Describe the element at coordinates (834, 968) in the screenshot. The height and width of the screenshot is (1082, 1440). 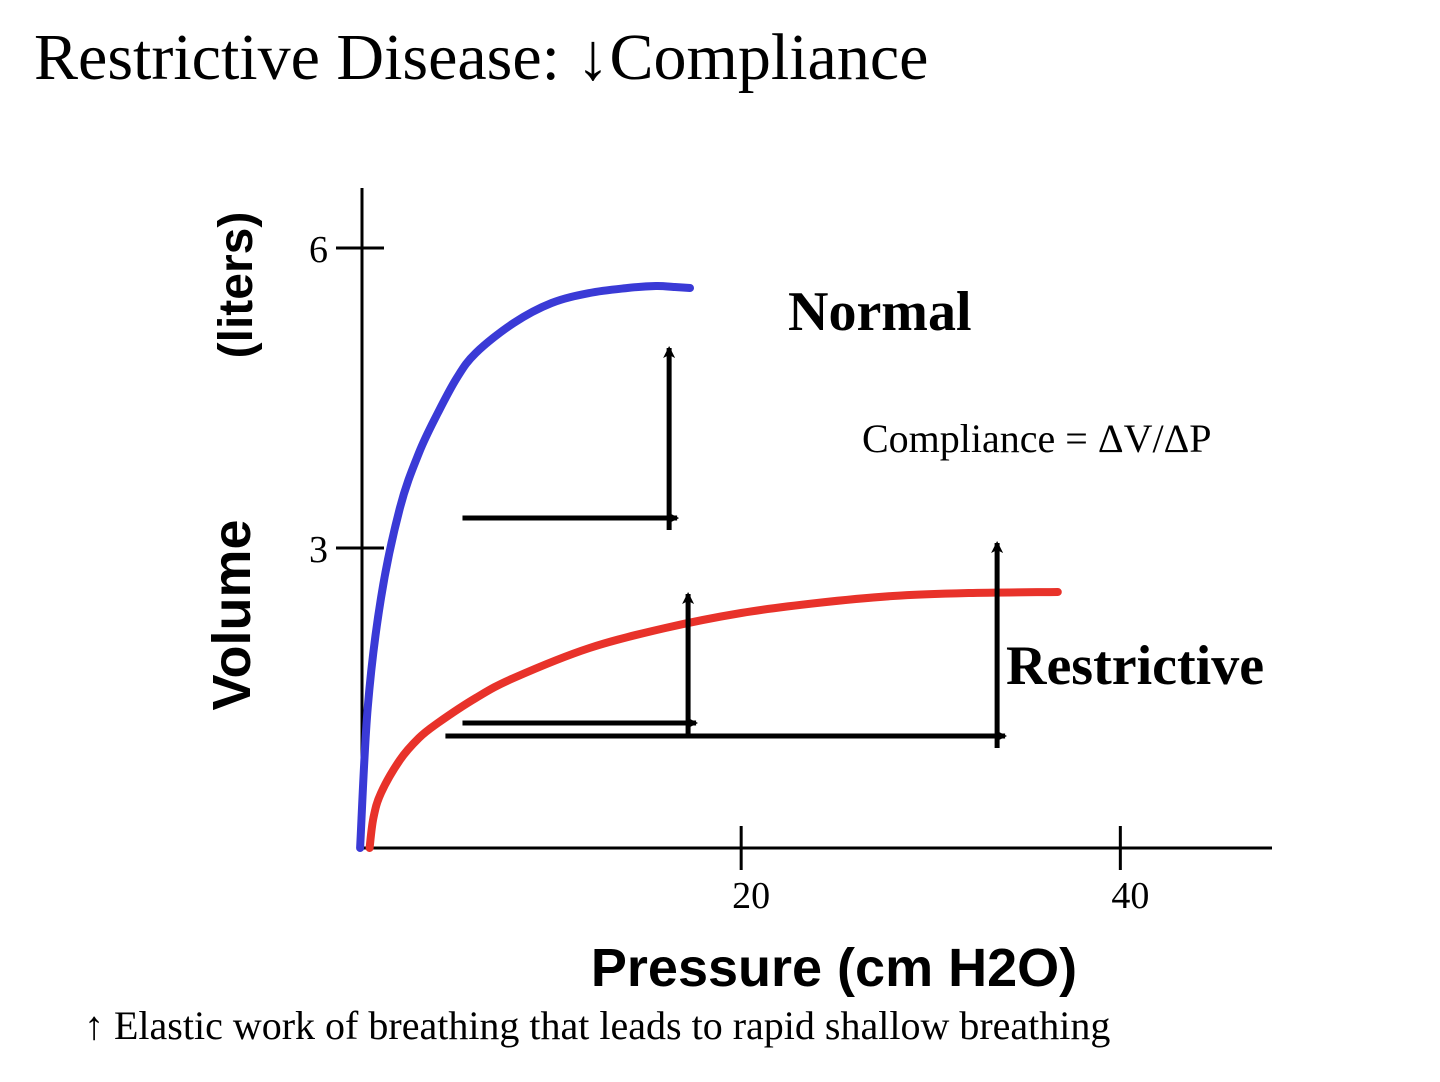
I see `x-axis-title: Pressure (cm H2O)` at that location.